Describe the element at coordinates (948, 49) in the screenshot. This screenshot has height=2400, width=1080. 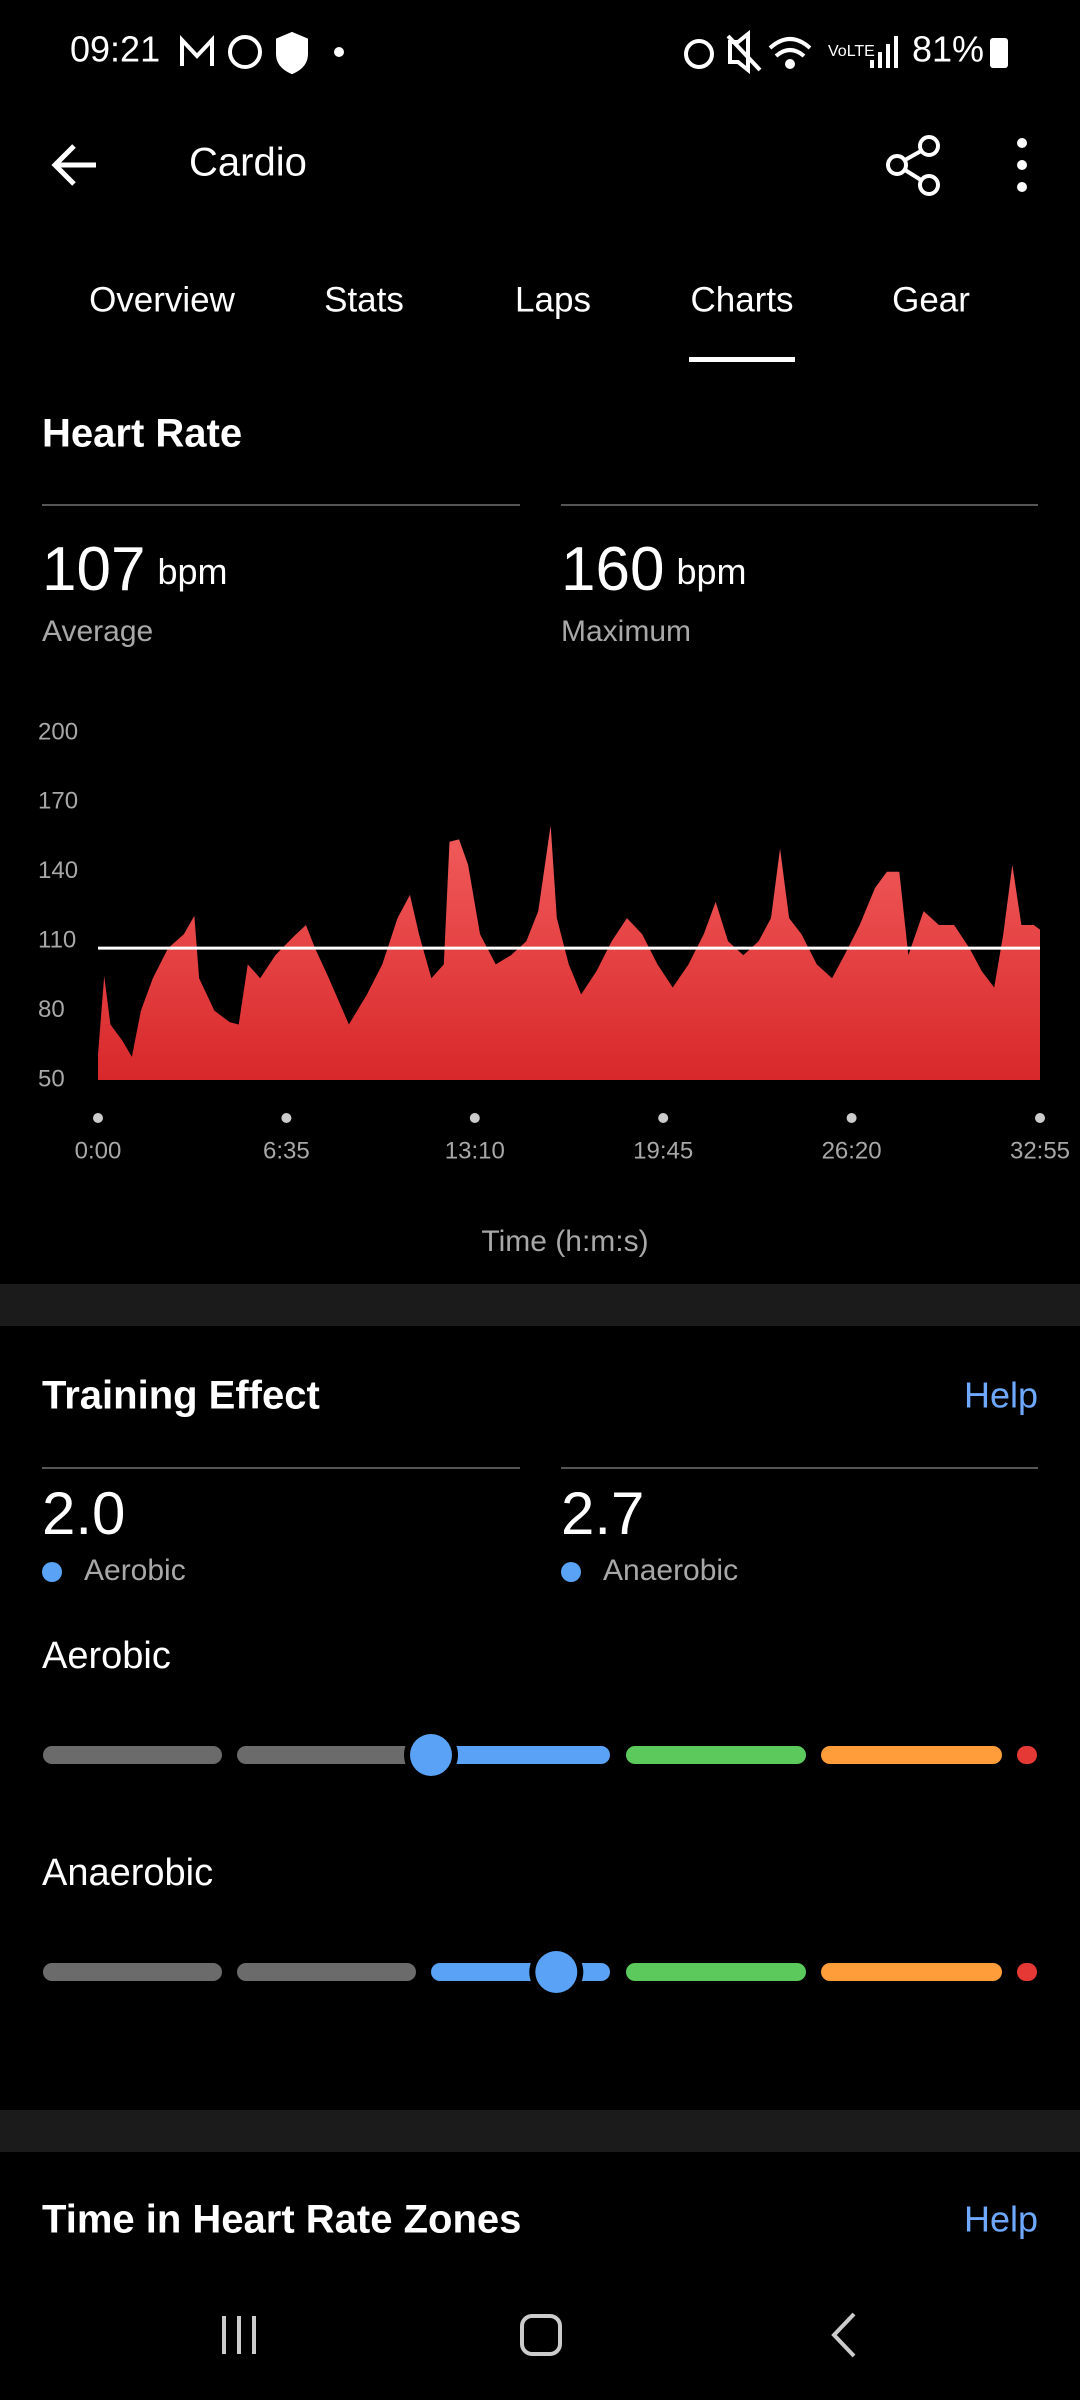
I see `battery-text: 81%` at that location.